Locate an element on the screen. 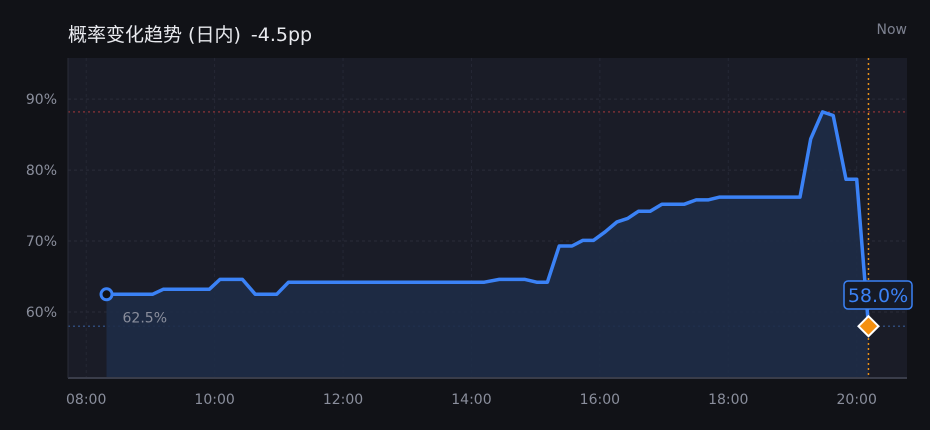  x-tick-label: 14:00 is located at coordinates (471, 400).